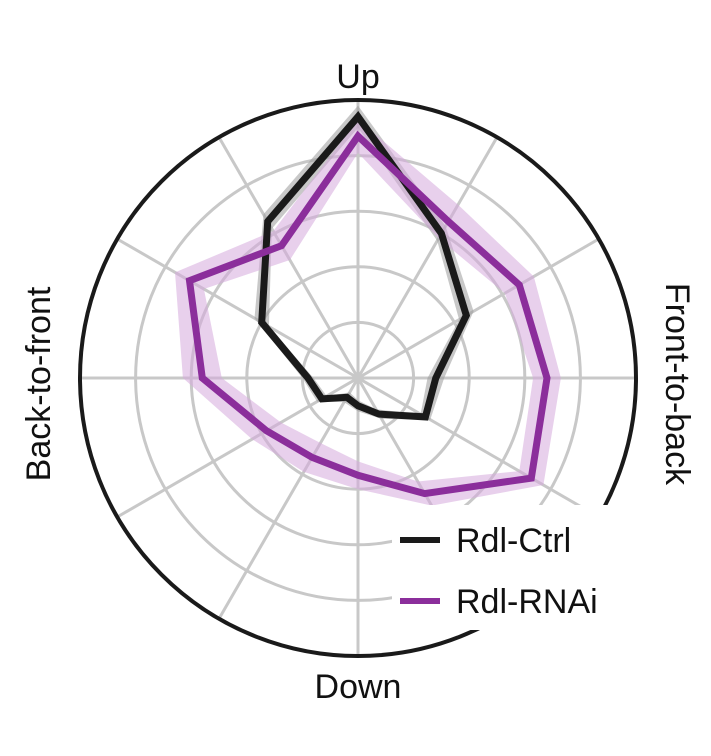 Image resolution: width=711 pixels, height=756 pixels. I want to click on legend-background, so click(522, 567).